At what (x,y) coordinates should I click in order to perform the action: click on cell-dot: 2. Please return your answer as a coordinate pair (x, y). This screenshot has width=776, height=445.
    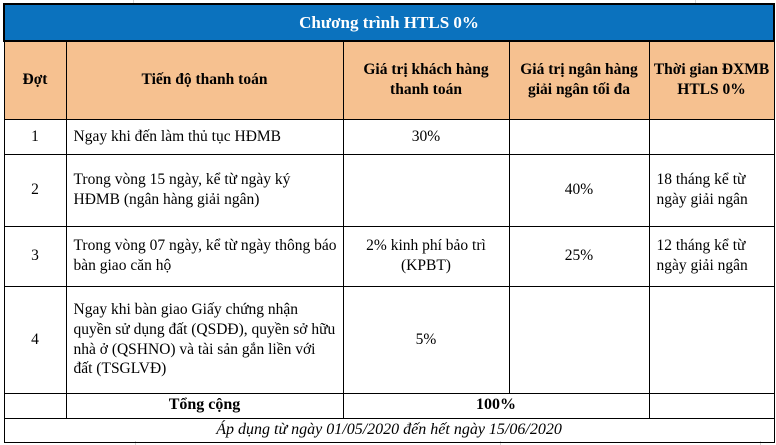
    Looking at the image, I should click on (35, 190).